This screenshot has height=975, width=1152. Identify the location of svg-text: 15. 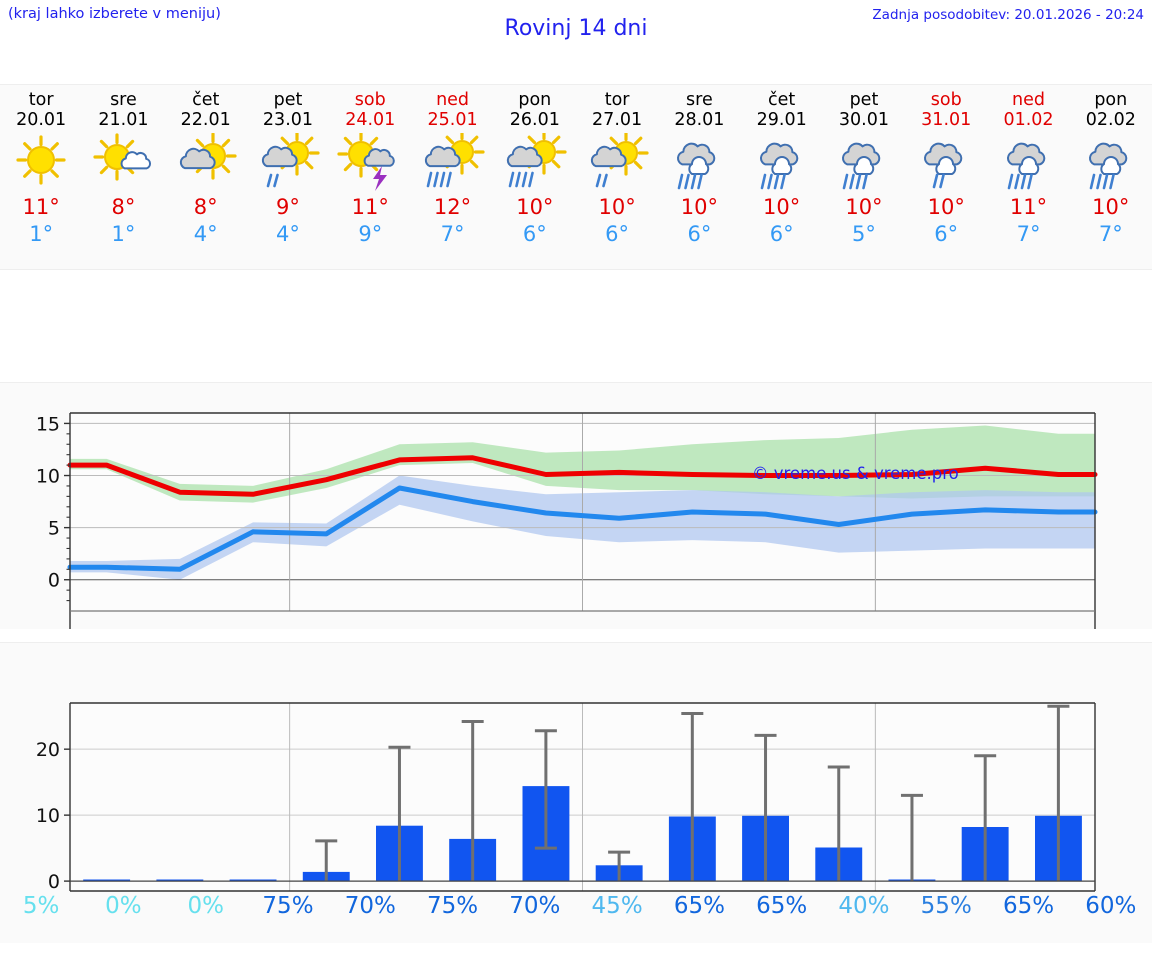
(48, 424).